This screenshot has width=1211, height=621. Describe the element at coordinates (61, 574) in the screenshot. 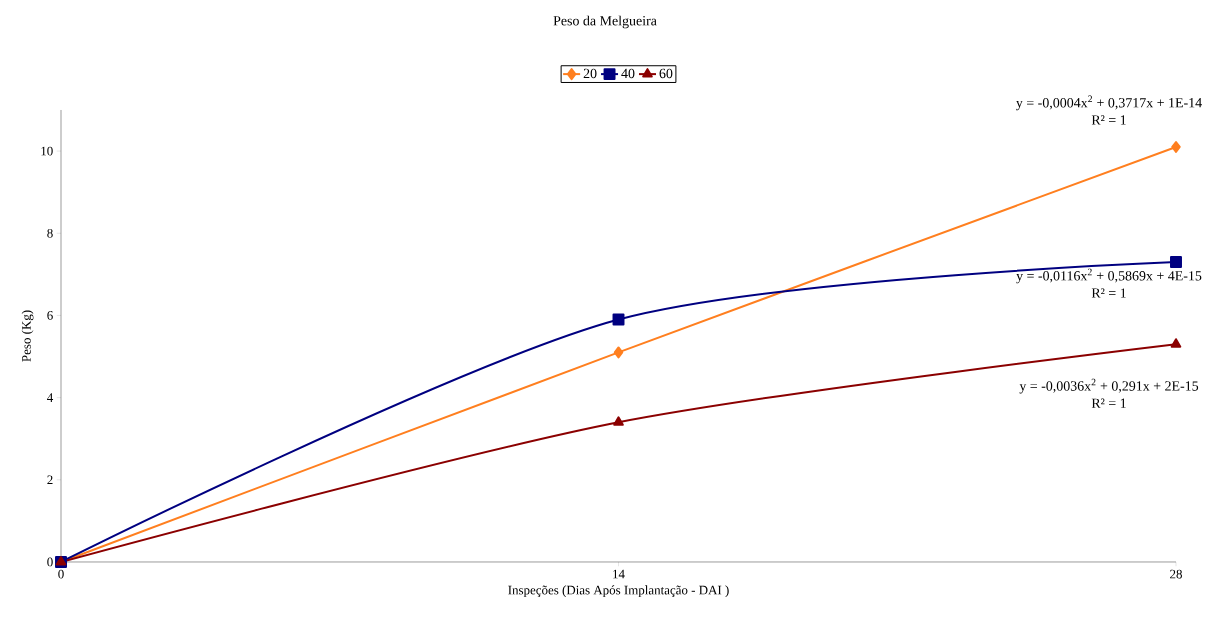

I see `x-tick-label: 0` at that location.